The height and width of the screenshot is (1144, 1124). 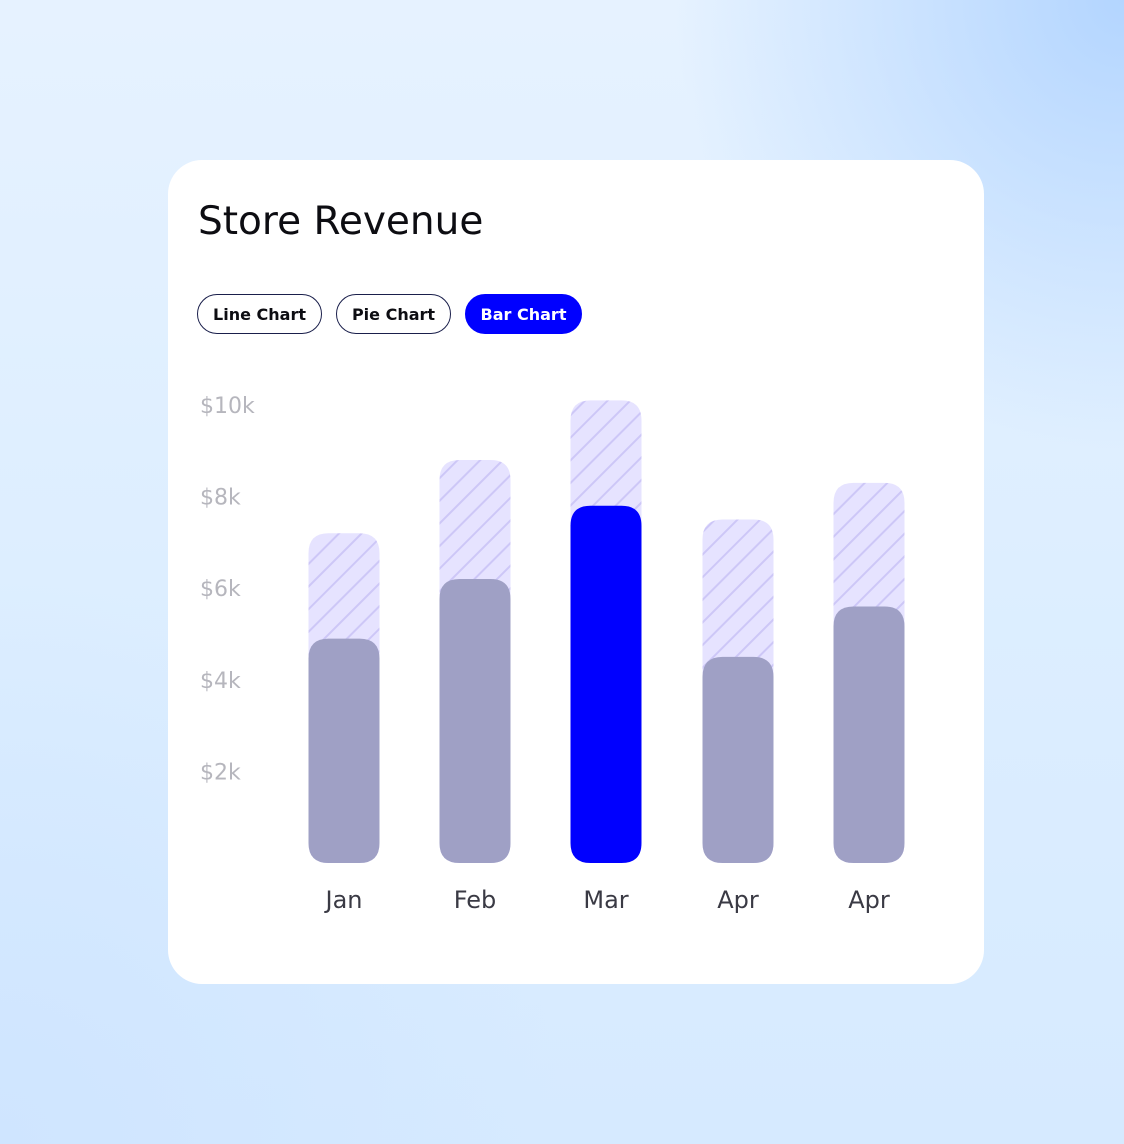 What do you see at coordinates (343, 900) in the screenshot?
I see `x-tick-label: Jan` at bounding box center [343, 900].